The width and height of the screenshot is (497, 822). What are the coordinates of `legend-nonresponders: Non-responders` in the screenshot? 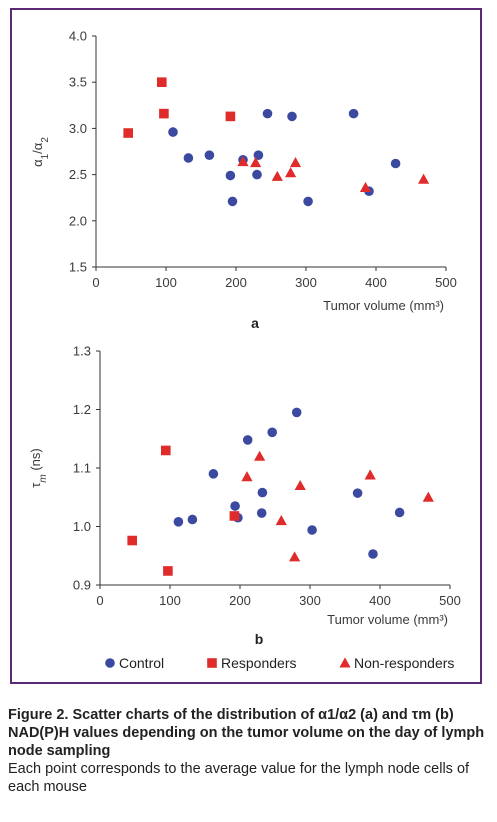 It's located at (396, 663).